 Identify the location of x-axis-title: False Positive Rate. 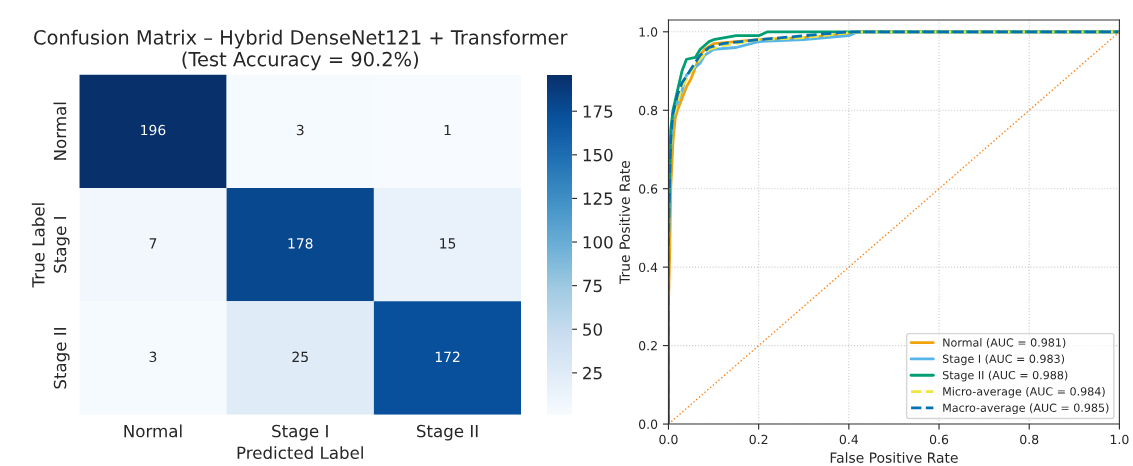
(894, 457).